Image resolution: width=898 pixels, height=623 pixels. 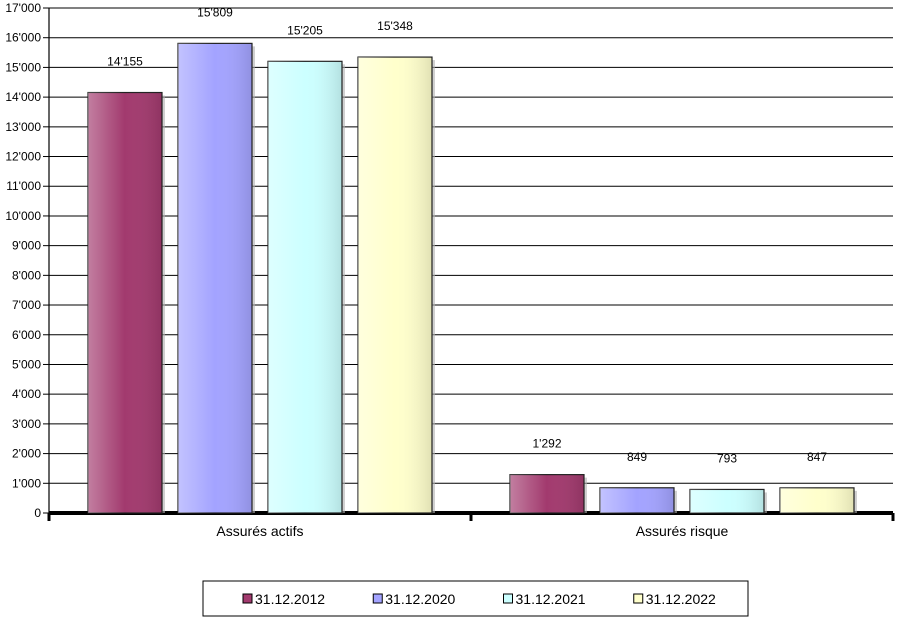 I want to click on legend-label: 31.12.2020, so click(x=420, y=599).